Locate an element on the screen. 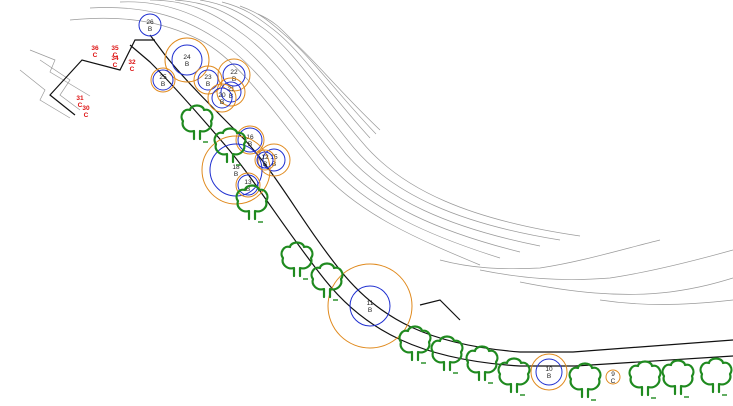 This screenshot has height=406, width=733. existing-tree-23: 23B is located at coordinates (208, 80).